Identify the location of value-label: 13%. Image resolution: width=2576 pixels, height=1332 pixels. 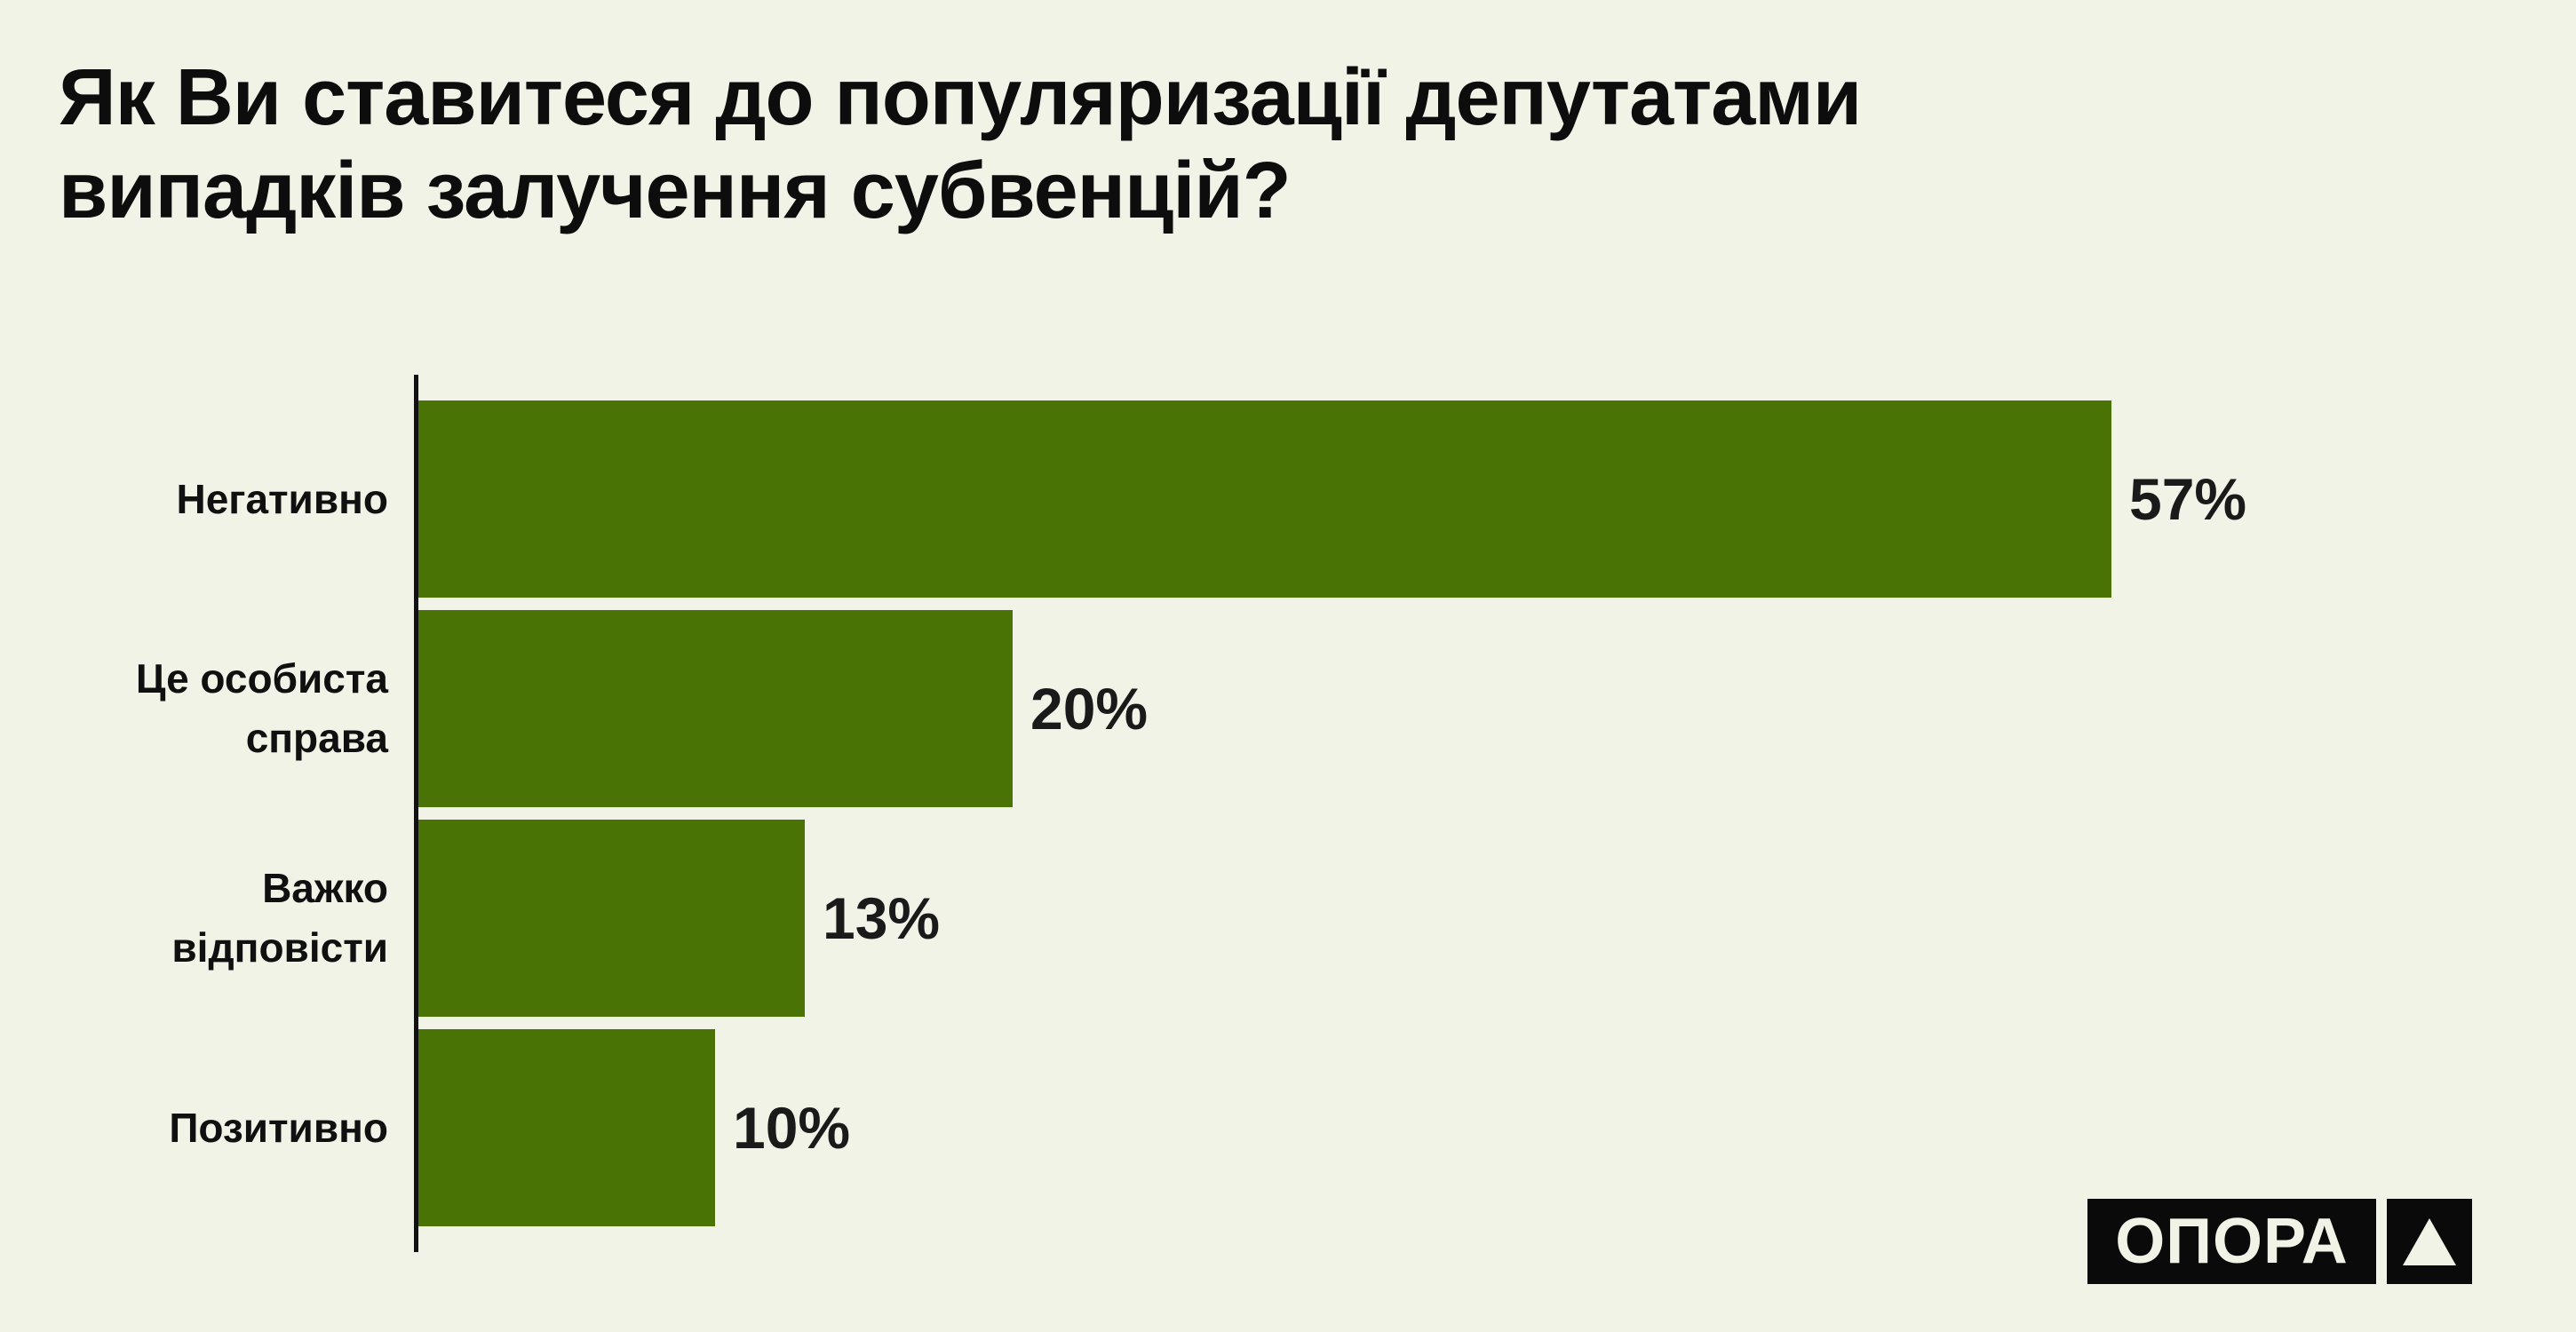
(882, 918).